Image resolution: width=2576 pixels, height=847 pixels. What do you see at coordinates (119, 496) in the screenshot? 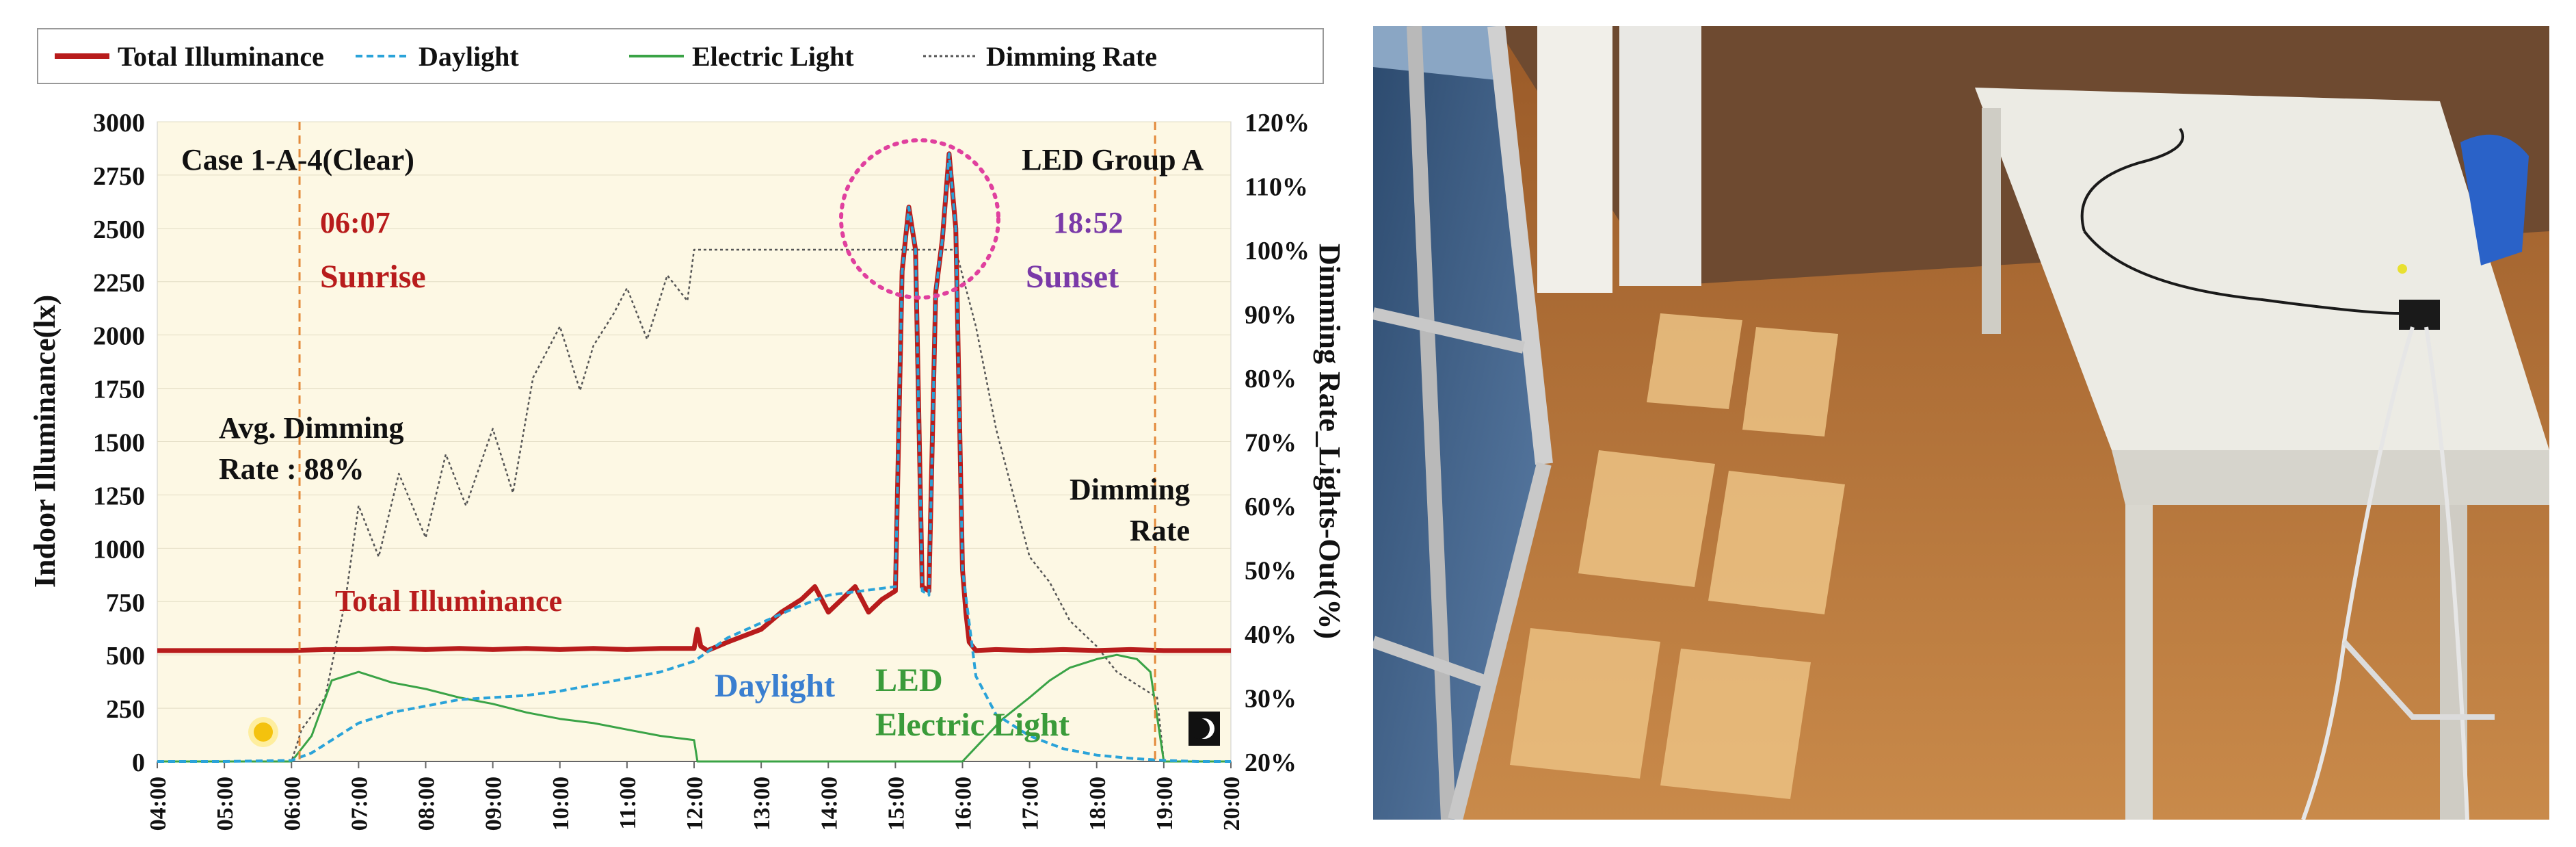
I see `y-tick-label: 1250` at bounding box center [119, 496].